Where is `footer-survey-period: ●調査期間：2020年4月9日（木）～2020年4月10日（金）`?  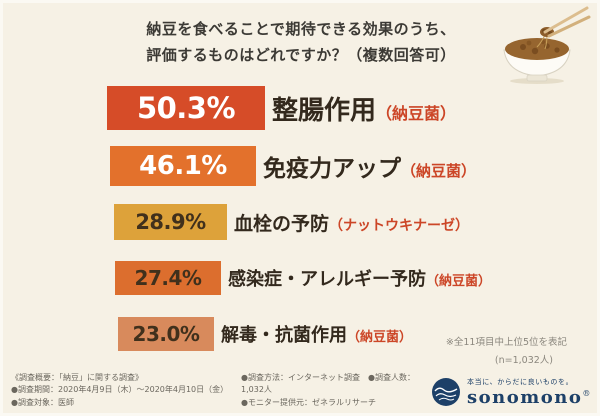
footer-survey-period: ●調査期間：2020年4月9日（木）～2020年4月10日（金） is located at coordinates (120, 390).